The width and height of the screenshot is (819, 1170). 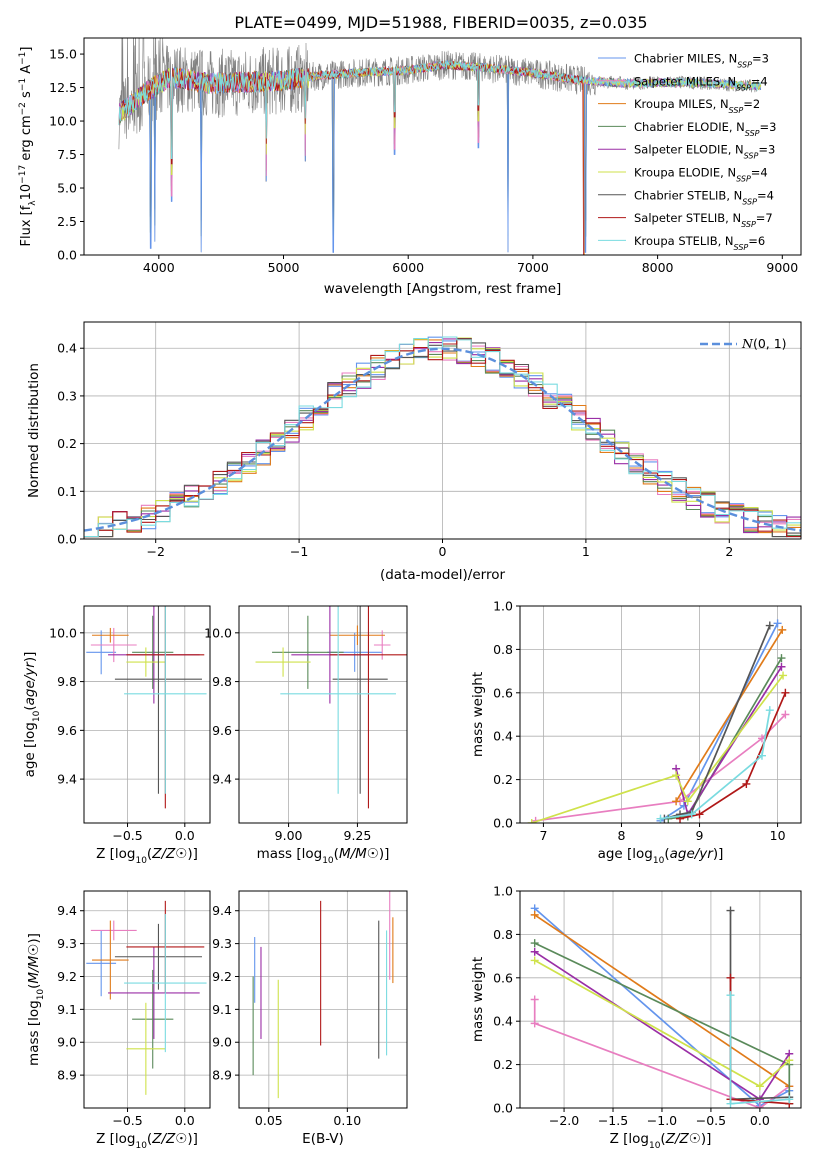 I want to click on x-tick-label: 5000, so click(x=284, y=267).